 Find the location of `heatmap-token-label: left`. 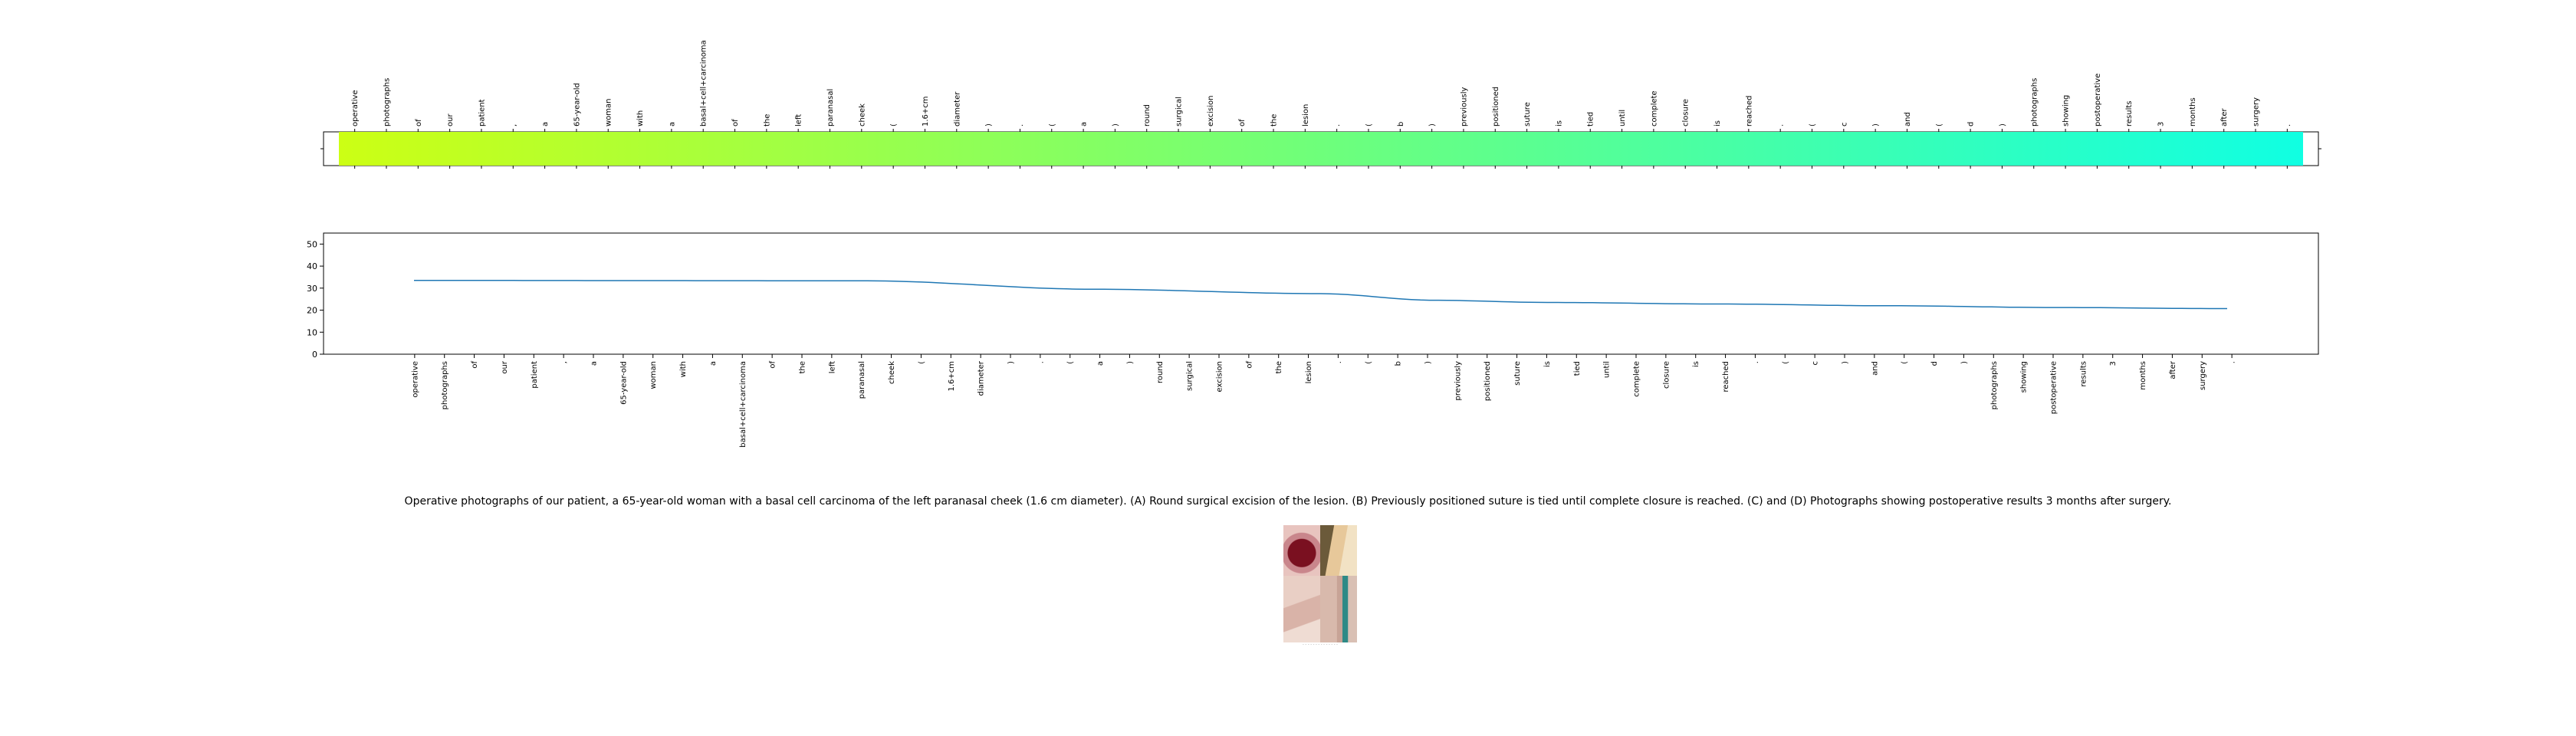

heatmap-token-label: left is located at coordinates (799, 120).